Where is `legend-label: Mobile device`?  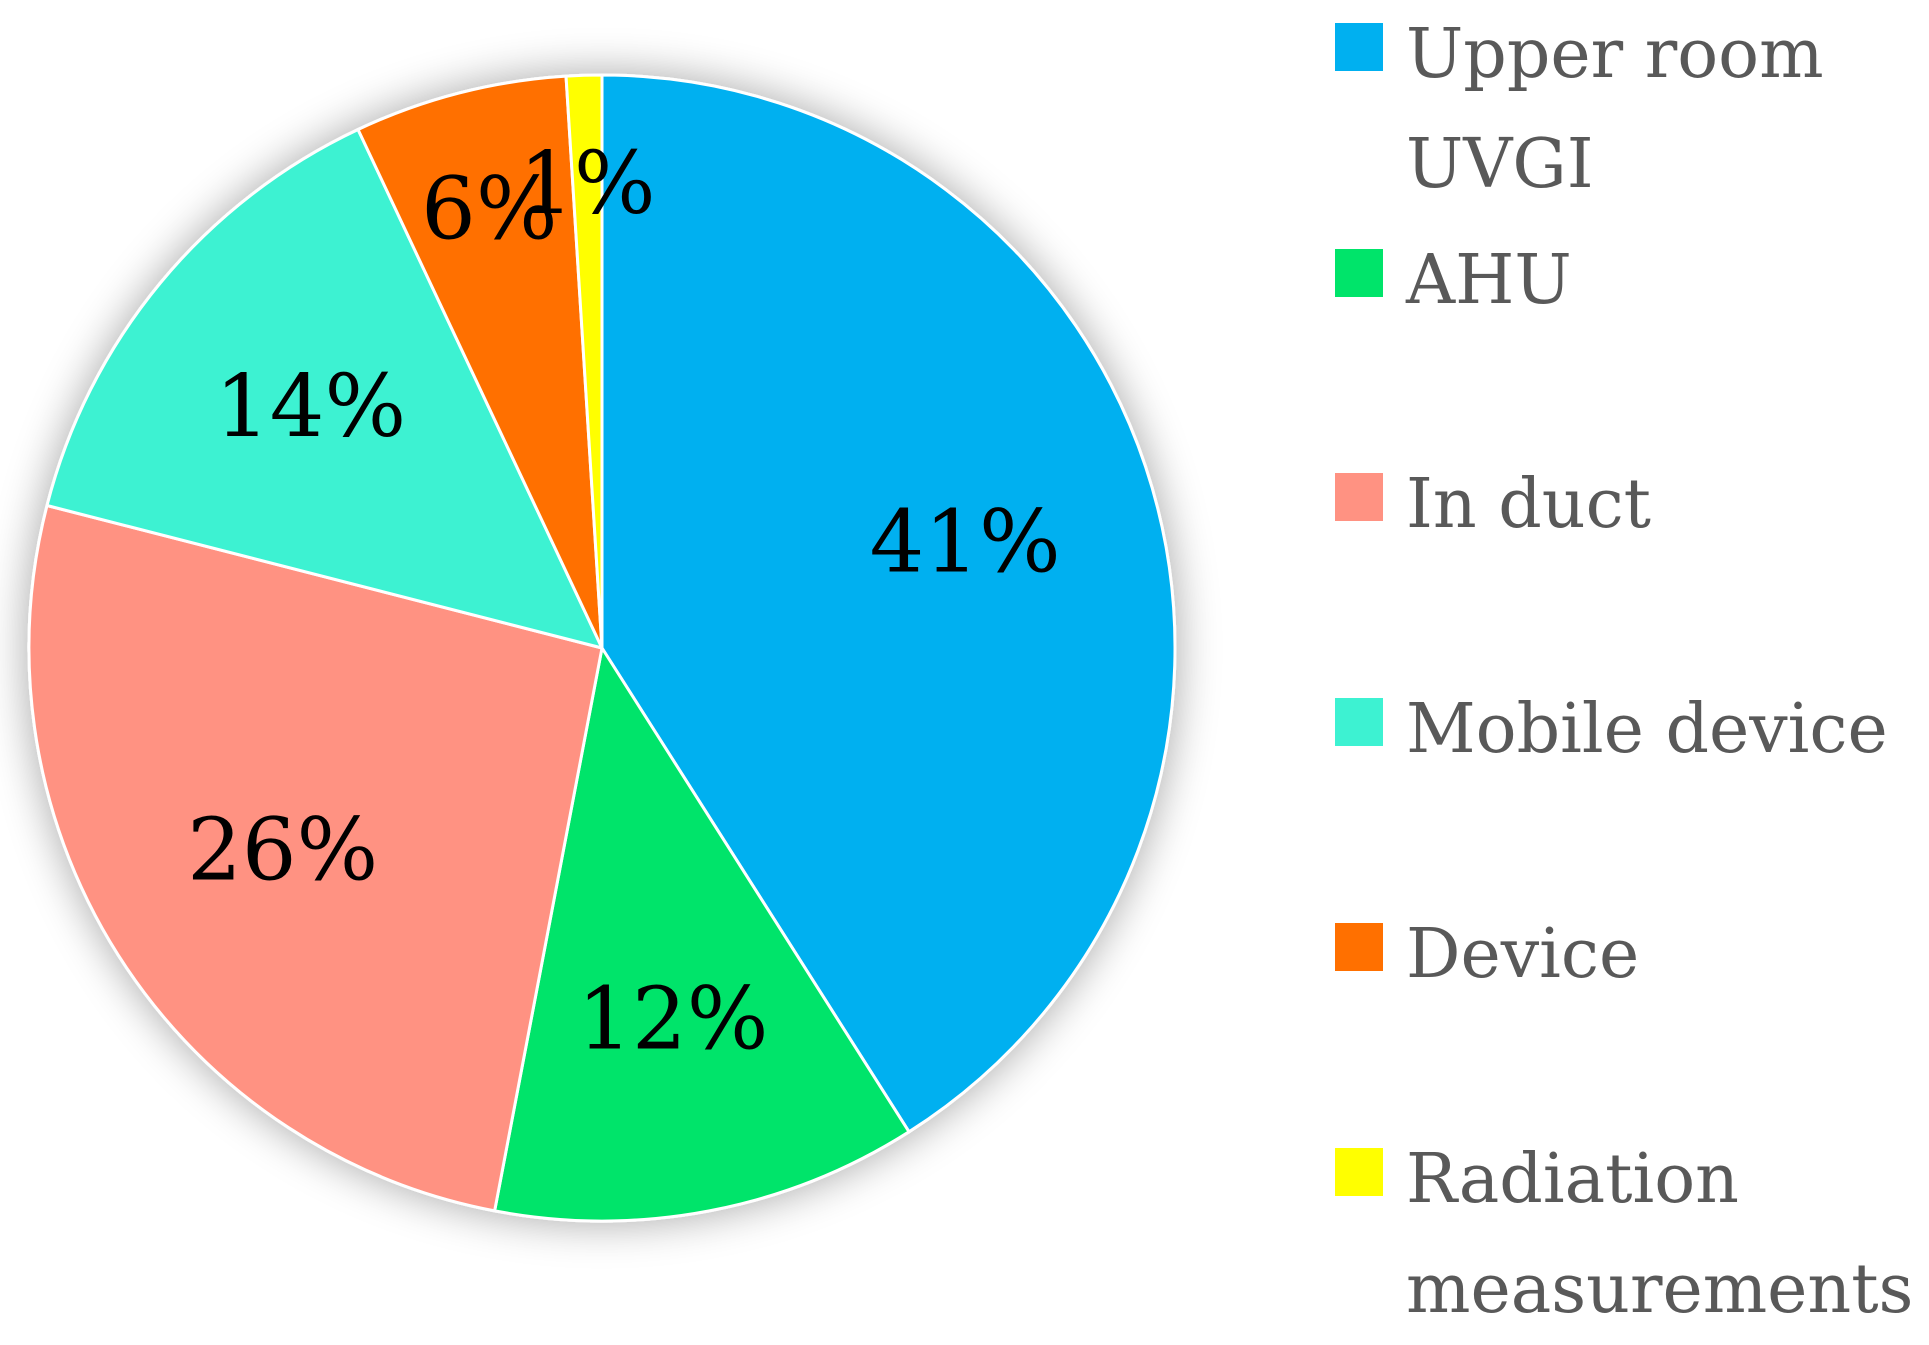 legend-label: Mobile device is located at coordinates (1647, 729).